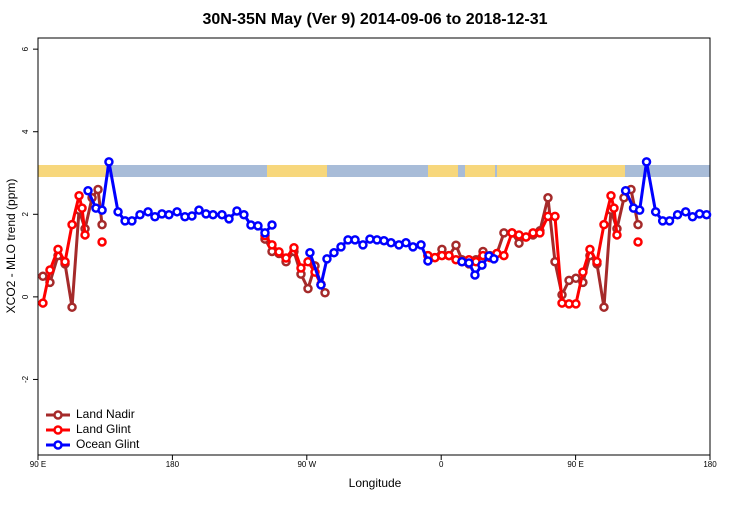 The height and width of the screenshot is (505, 750). I want to click on legend-label: Land Glint, so click(103, 429).